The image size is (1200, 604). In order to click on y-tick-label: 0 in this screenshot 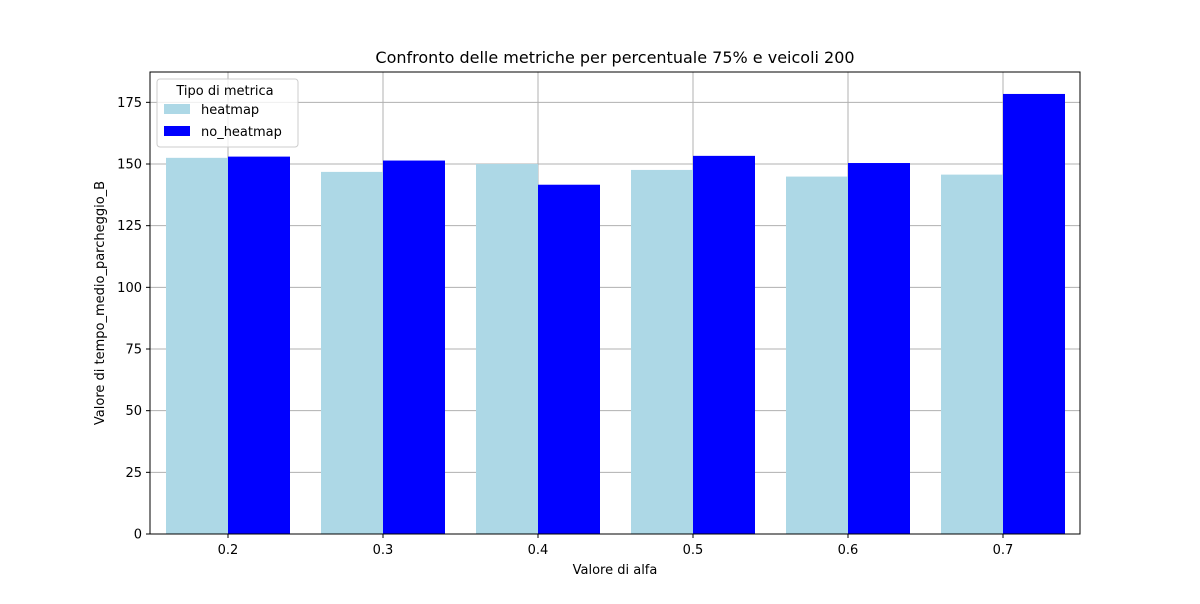, I will do `click(138, 535)`.